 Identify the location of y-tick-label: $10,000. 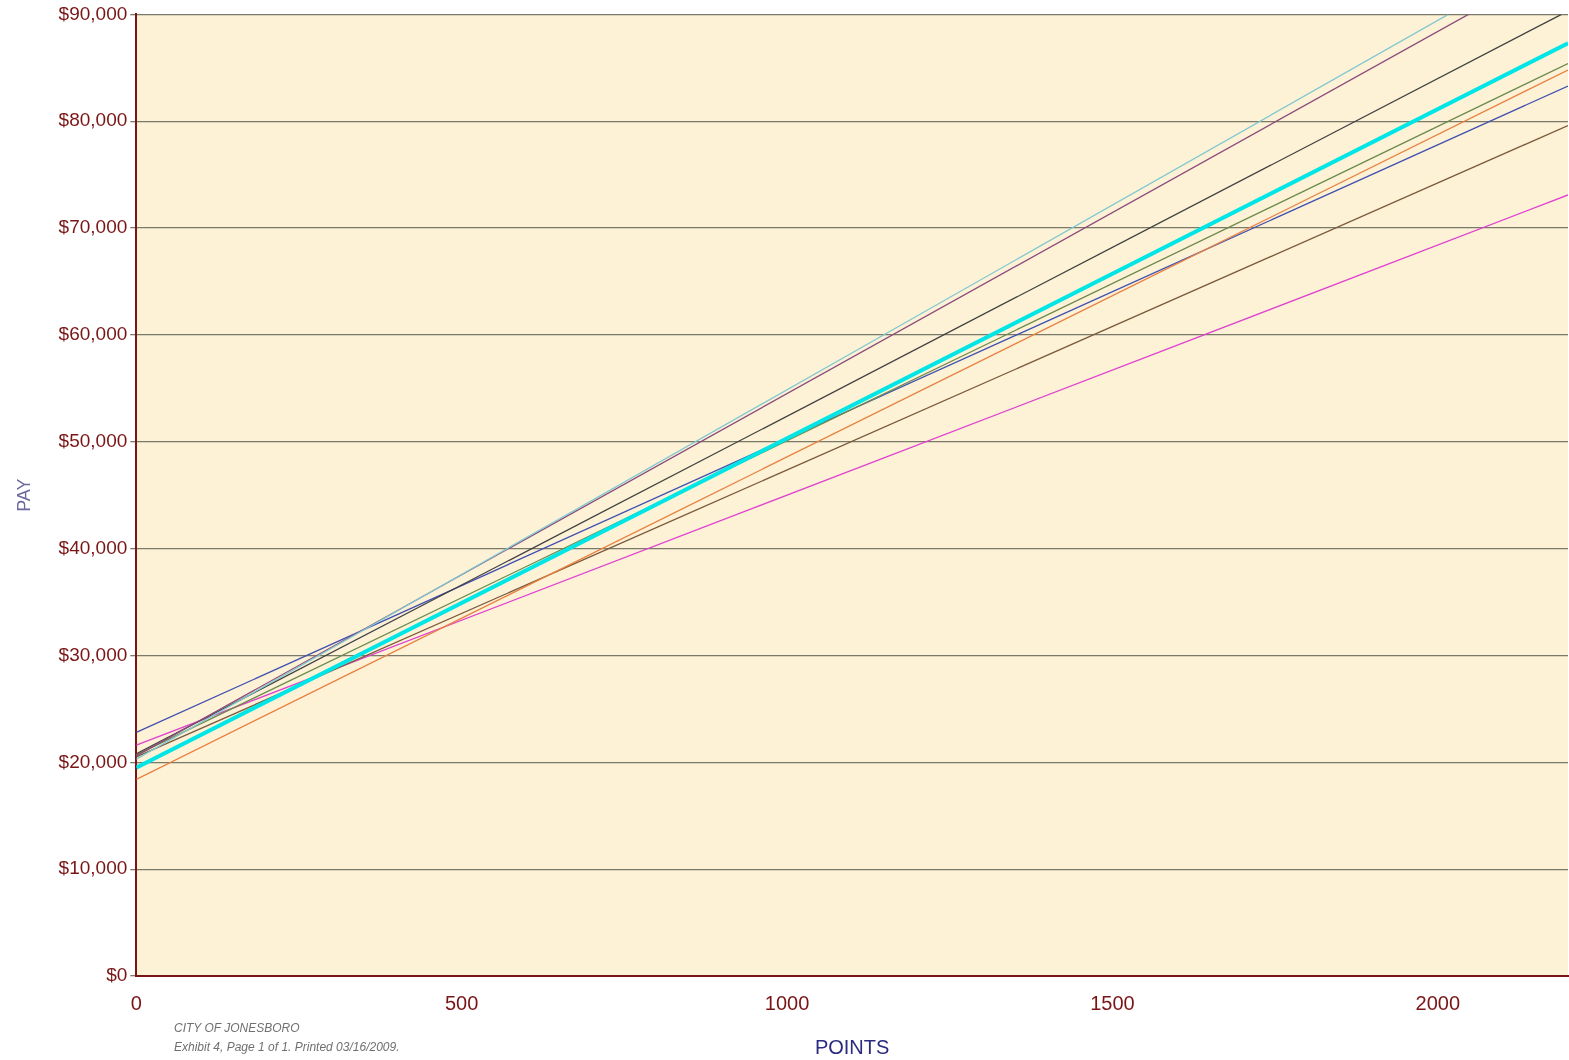
(93, 868).